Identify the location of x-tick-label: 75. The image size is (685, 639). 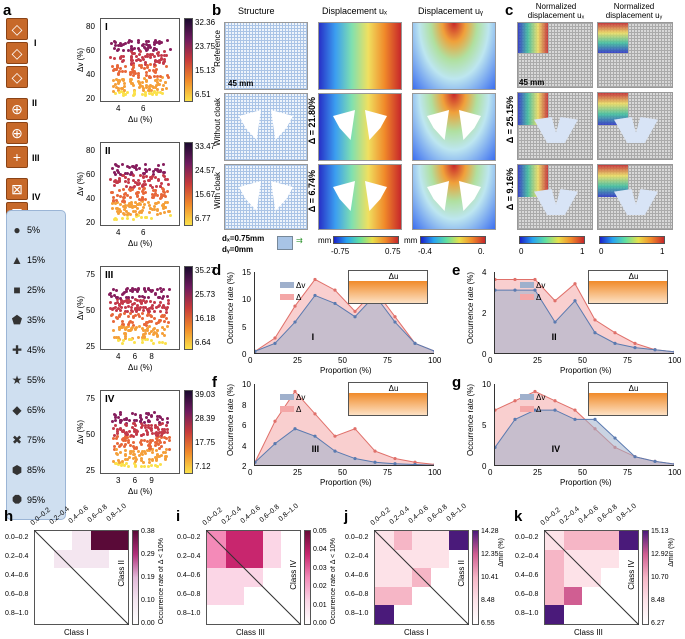
(627, 472).